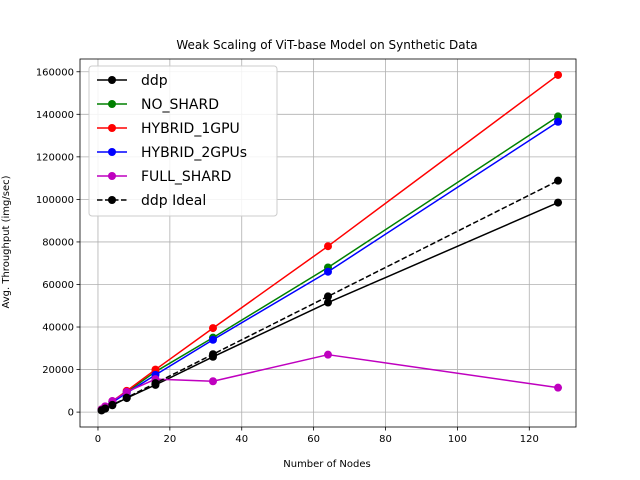  Describe the element at coordinates (55, 200) in the screenshot. I see `y-tick-label: 100000` at that location.